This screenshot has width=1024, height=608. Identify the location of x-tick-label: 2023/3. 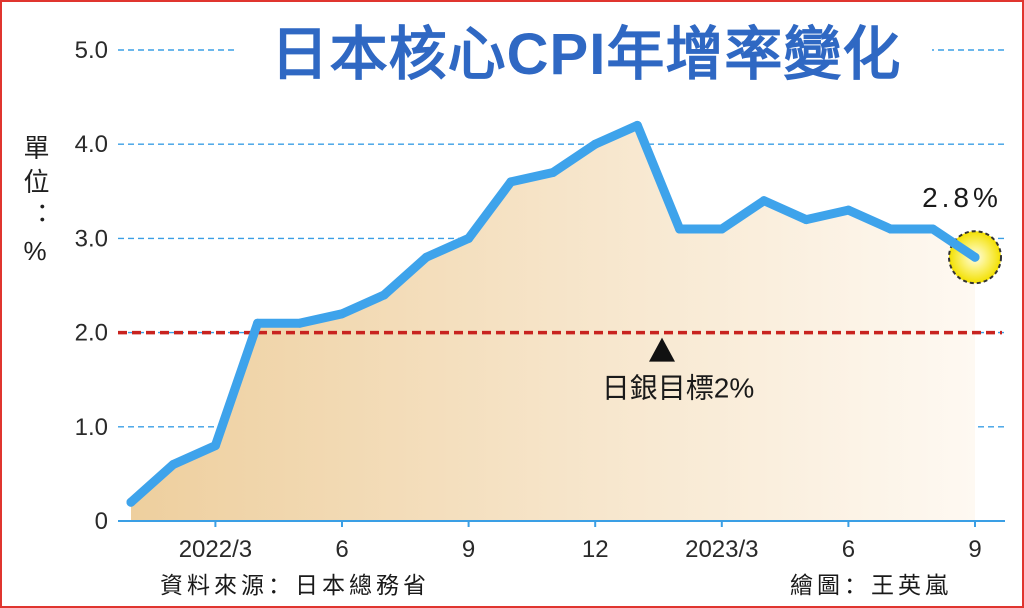
(721, 549).